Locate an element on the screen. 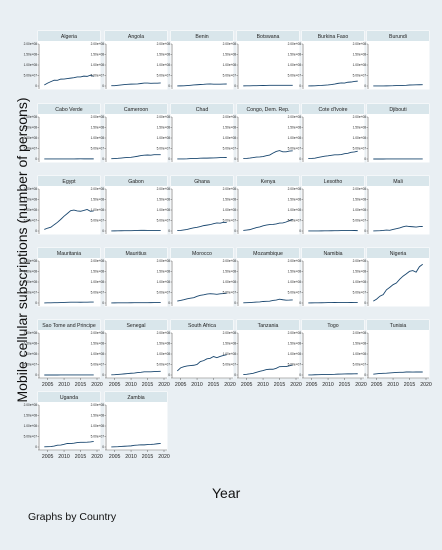  panel-title: Congo, Dem. Rep. is located at coordinates (268, 110).